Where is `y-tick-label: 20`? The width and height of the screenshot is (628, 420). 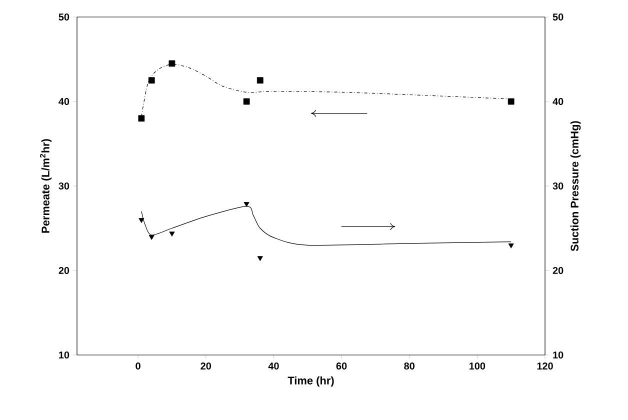 y-tick-label: 20 is located at coordinates (64, 270).